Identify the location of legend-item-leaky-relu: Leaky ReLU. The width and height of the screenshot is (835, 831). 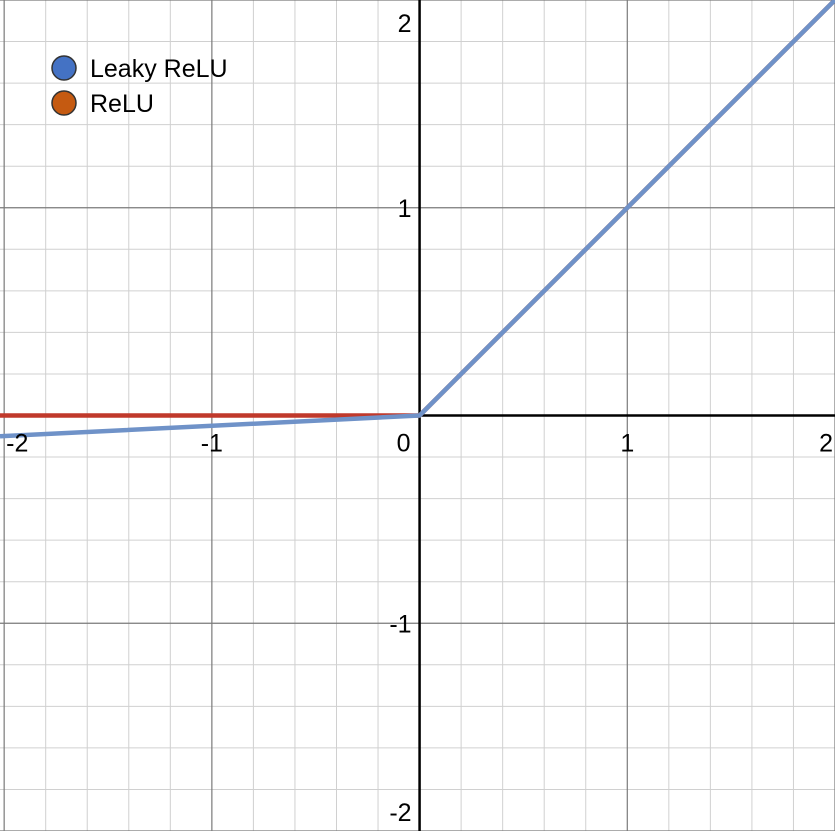
(139, 69).